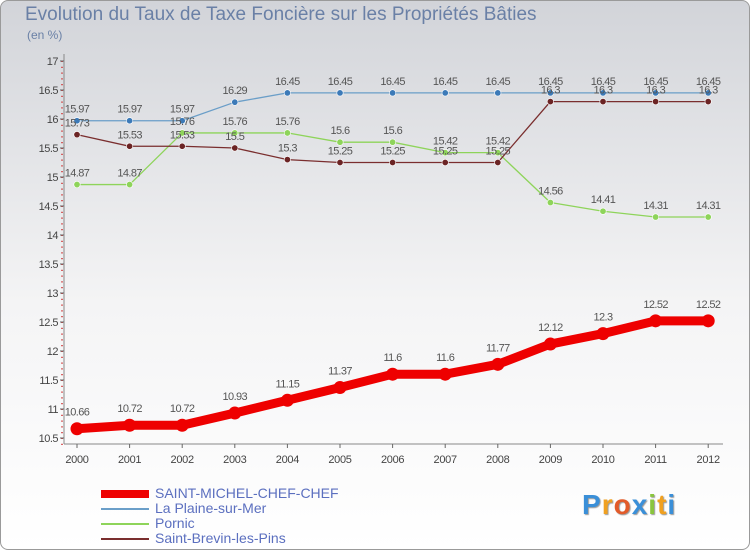 This screenshot has width=750, height=550. I want to click on y-tick-label: 11, so click(53, 410).